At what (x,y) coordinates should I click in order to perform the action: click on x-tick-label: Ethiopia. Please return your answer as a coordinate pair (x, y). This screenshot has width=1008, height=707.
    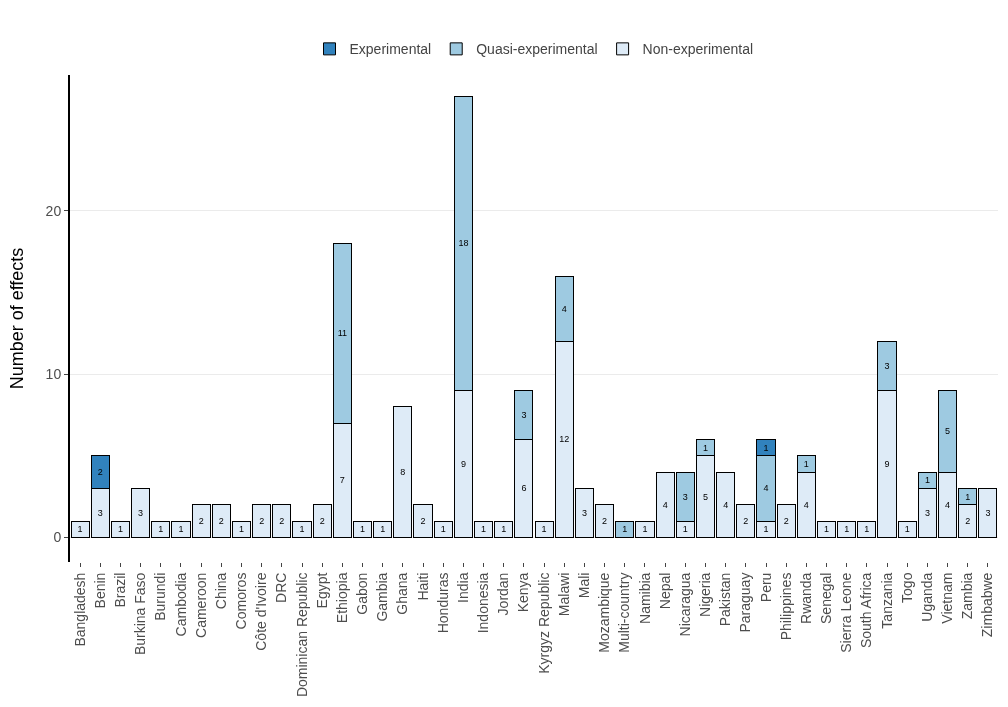
    Looking at the image, I should click on (341, 598).